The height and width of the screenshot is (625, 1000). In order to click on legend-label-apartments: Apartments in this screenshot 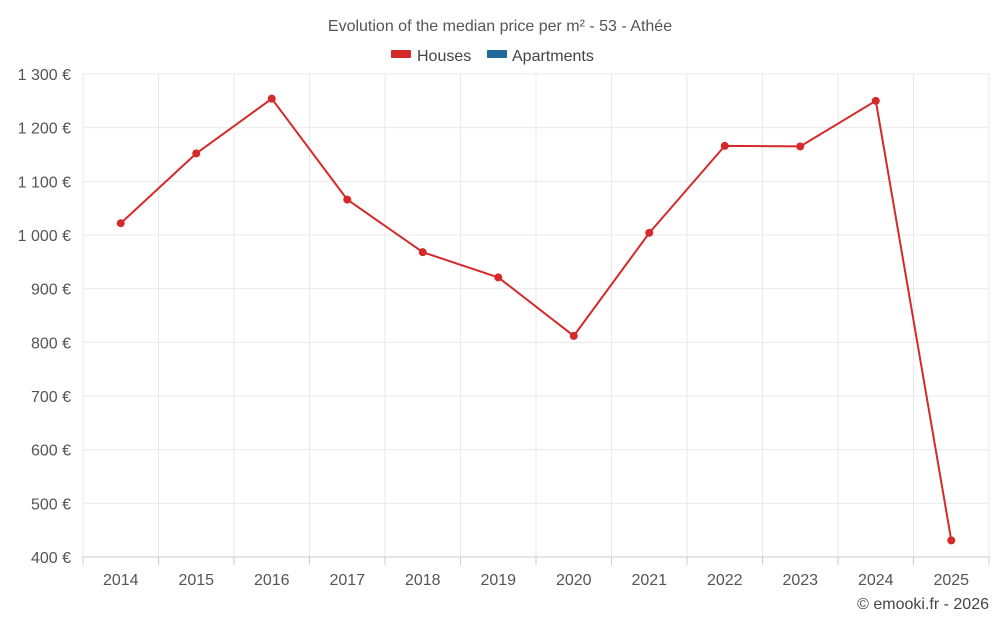, I will do `click(553, 56)`.